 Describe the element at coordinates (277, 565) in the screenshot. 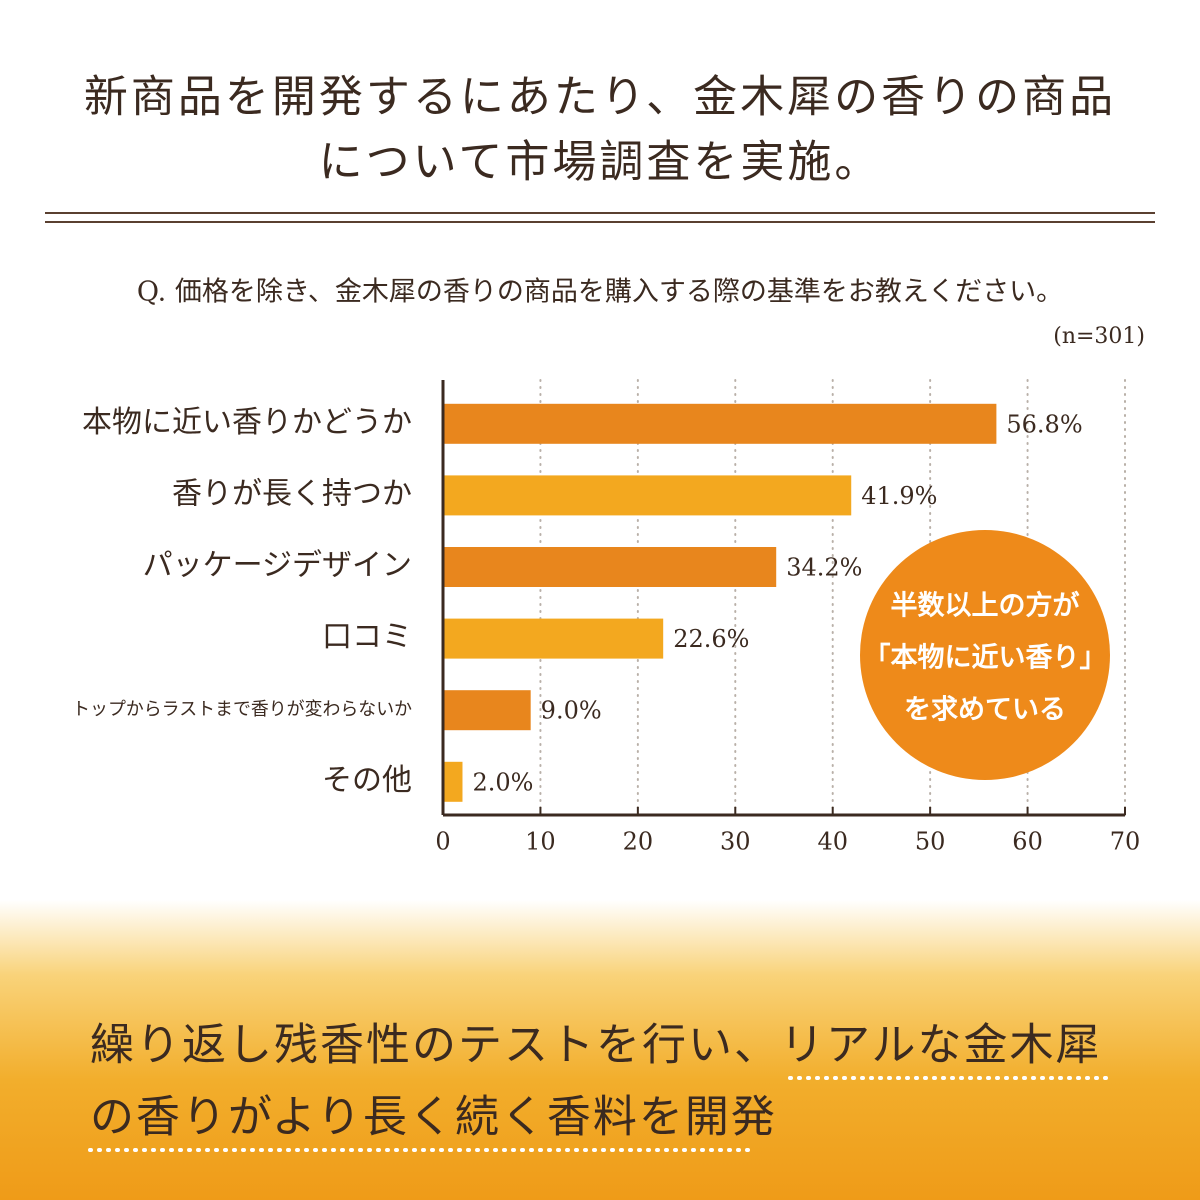

I see `category-label: パッケージデザイン` at that location.